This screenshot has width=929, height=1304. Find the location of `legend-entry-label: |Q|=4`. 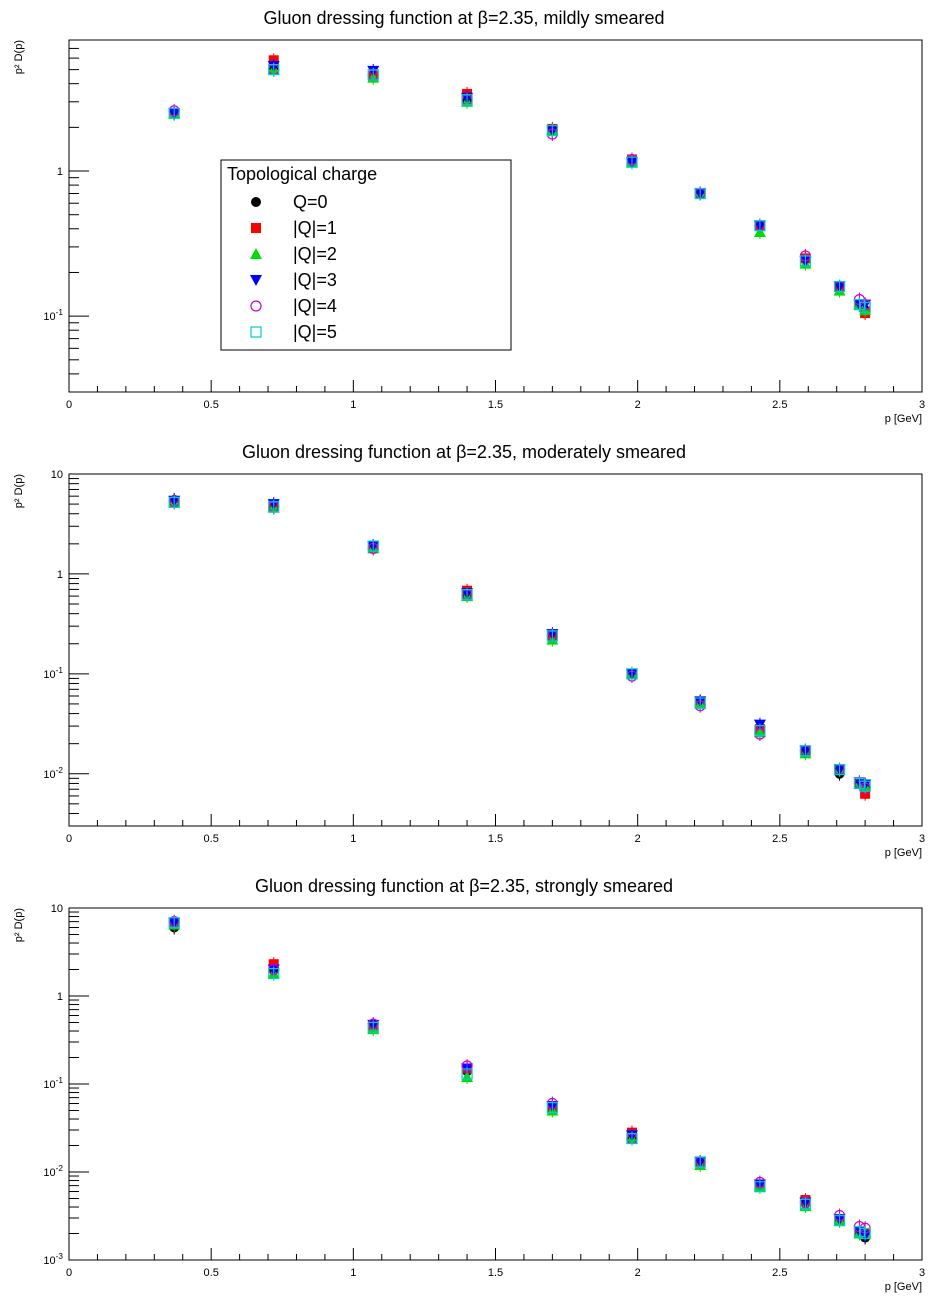

legend-entry-label: |Q|=4 is located at coordinates (315, 306).